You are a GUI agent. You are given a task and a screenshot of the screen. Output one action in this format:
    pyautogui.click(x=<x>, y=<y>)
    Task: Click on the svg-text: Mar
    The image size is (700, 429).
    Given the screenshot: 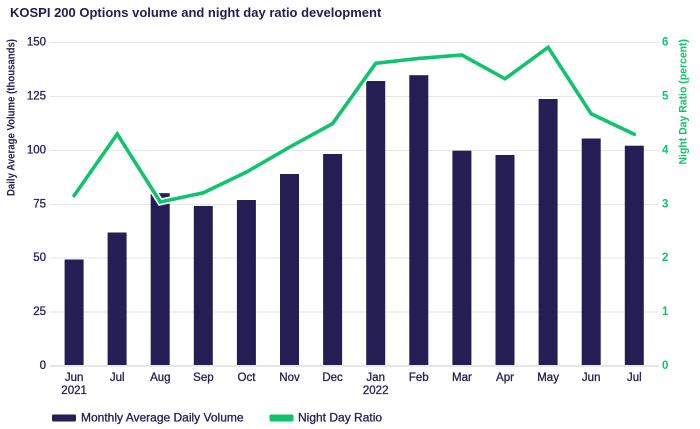 What is the action you would take?
    pyautogui.click(x=462, y=378)
    